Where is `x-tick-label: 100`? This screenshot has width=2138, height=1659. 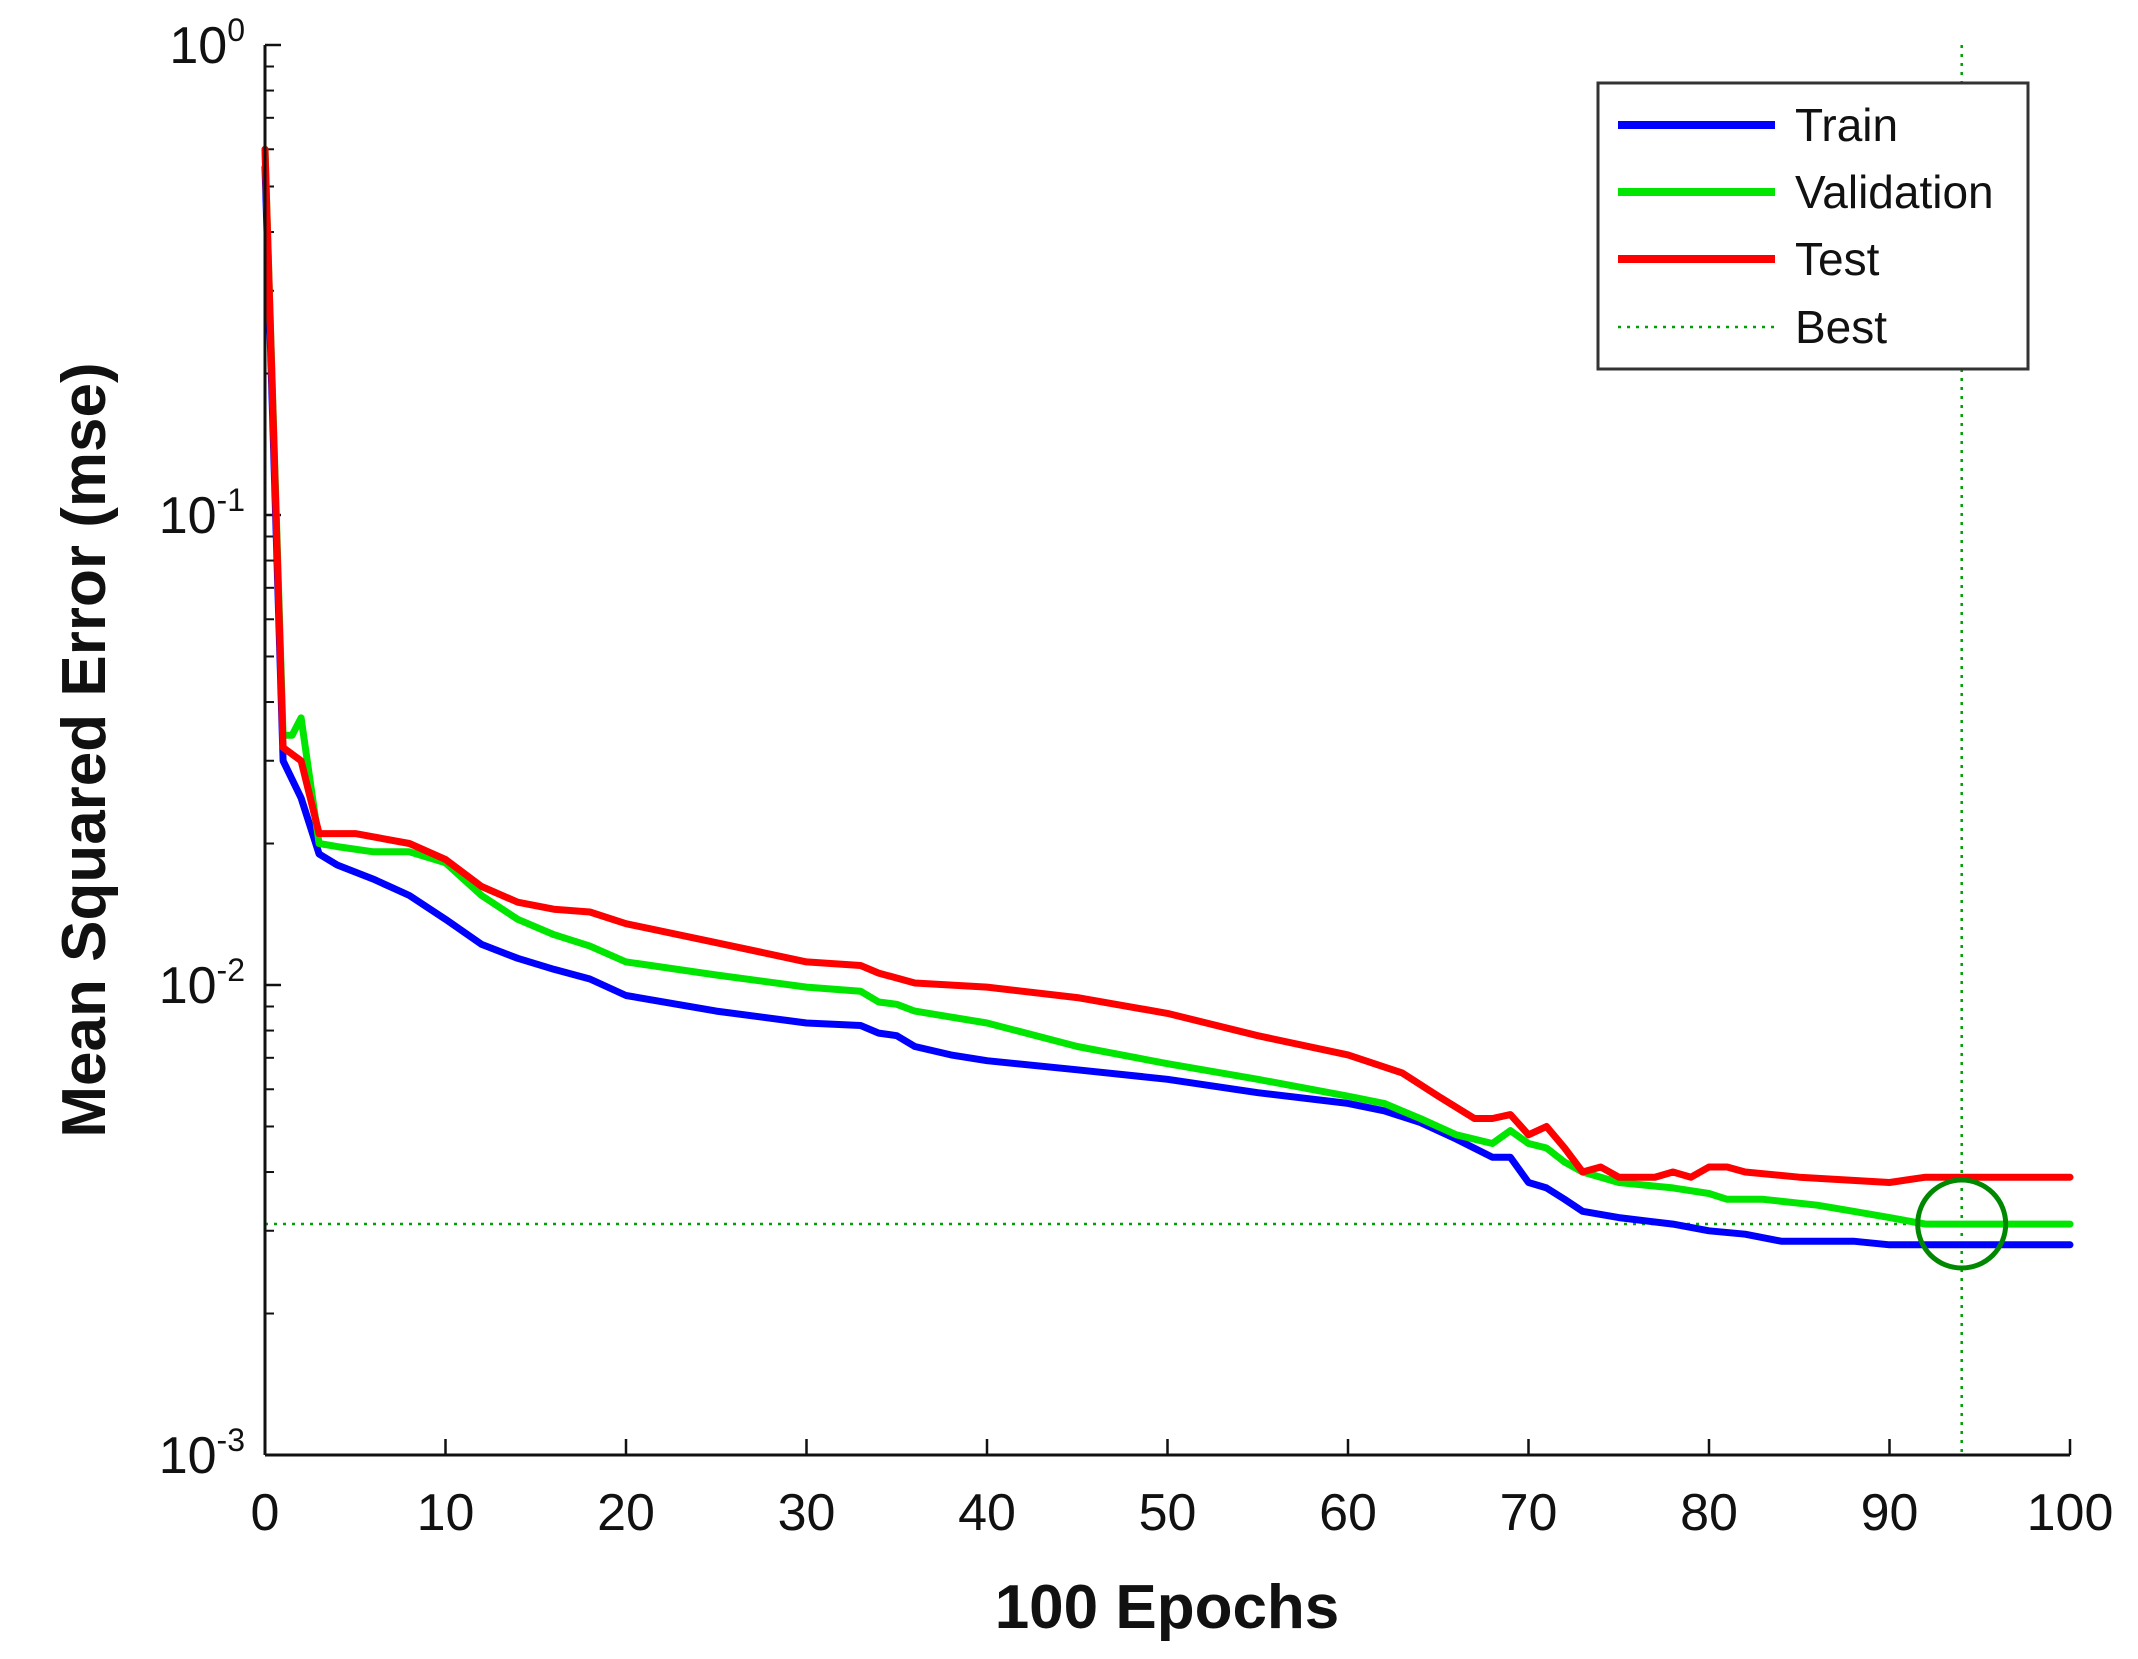 x-tick-label: 100 is located at coordinates (2070, 1513).